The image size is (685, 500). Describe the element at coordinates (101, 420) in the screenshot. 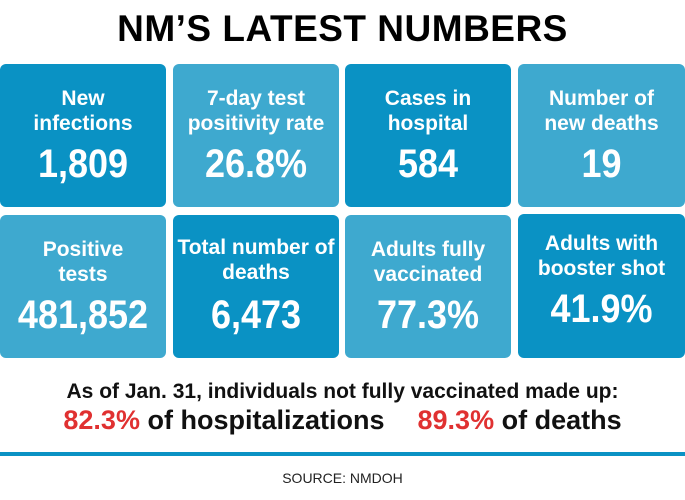

I see `hospitalization-percent: 82.3%` at that location.